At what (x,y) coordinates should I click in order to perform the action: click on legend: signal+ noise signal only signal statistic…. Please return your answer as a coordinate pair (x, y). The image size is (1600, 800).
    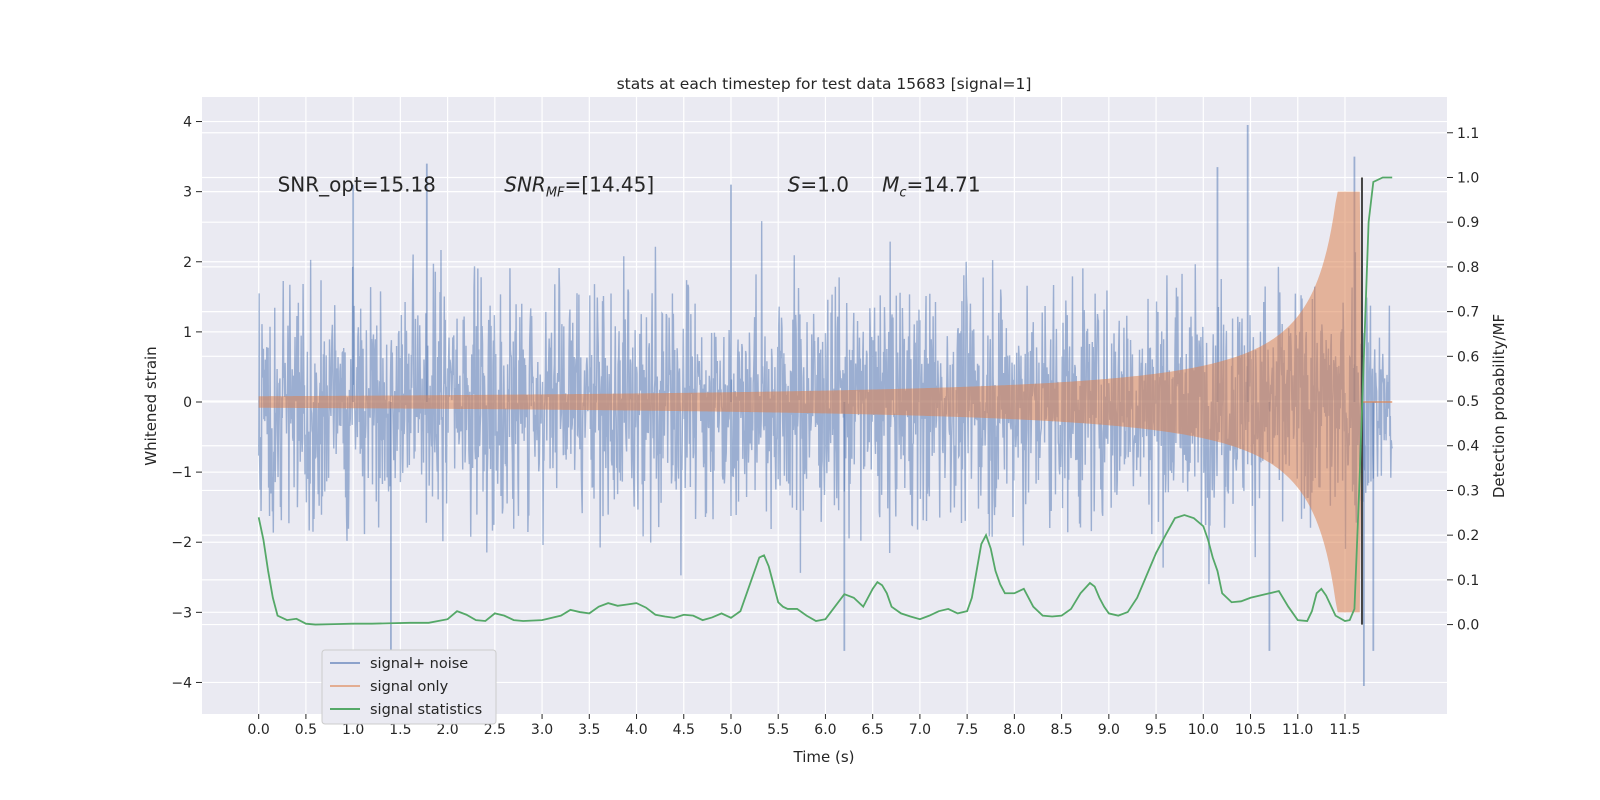
    Looking at the image, I should click on (409, 687).